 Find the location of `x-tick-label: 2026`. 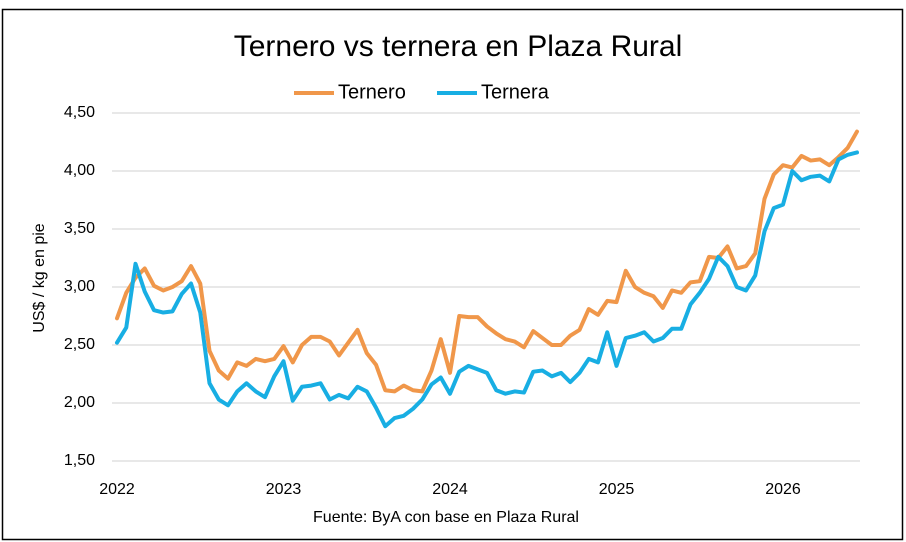

x-tick-label: 2026 is located at coordinates (783, 489).